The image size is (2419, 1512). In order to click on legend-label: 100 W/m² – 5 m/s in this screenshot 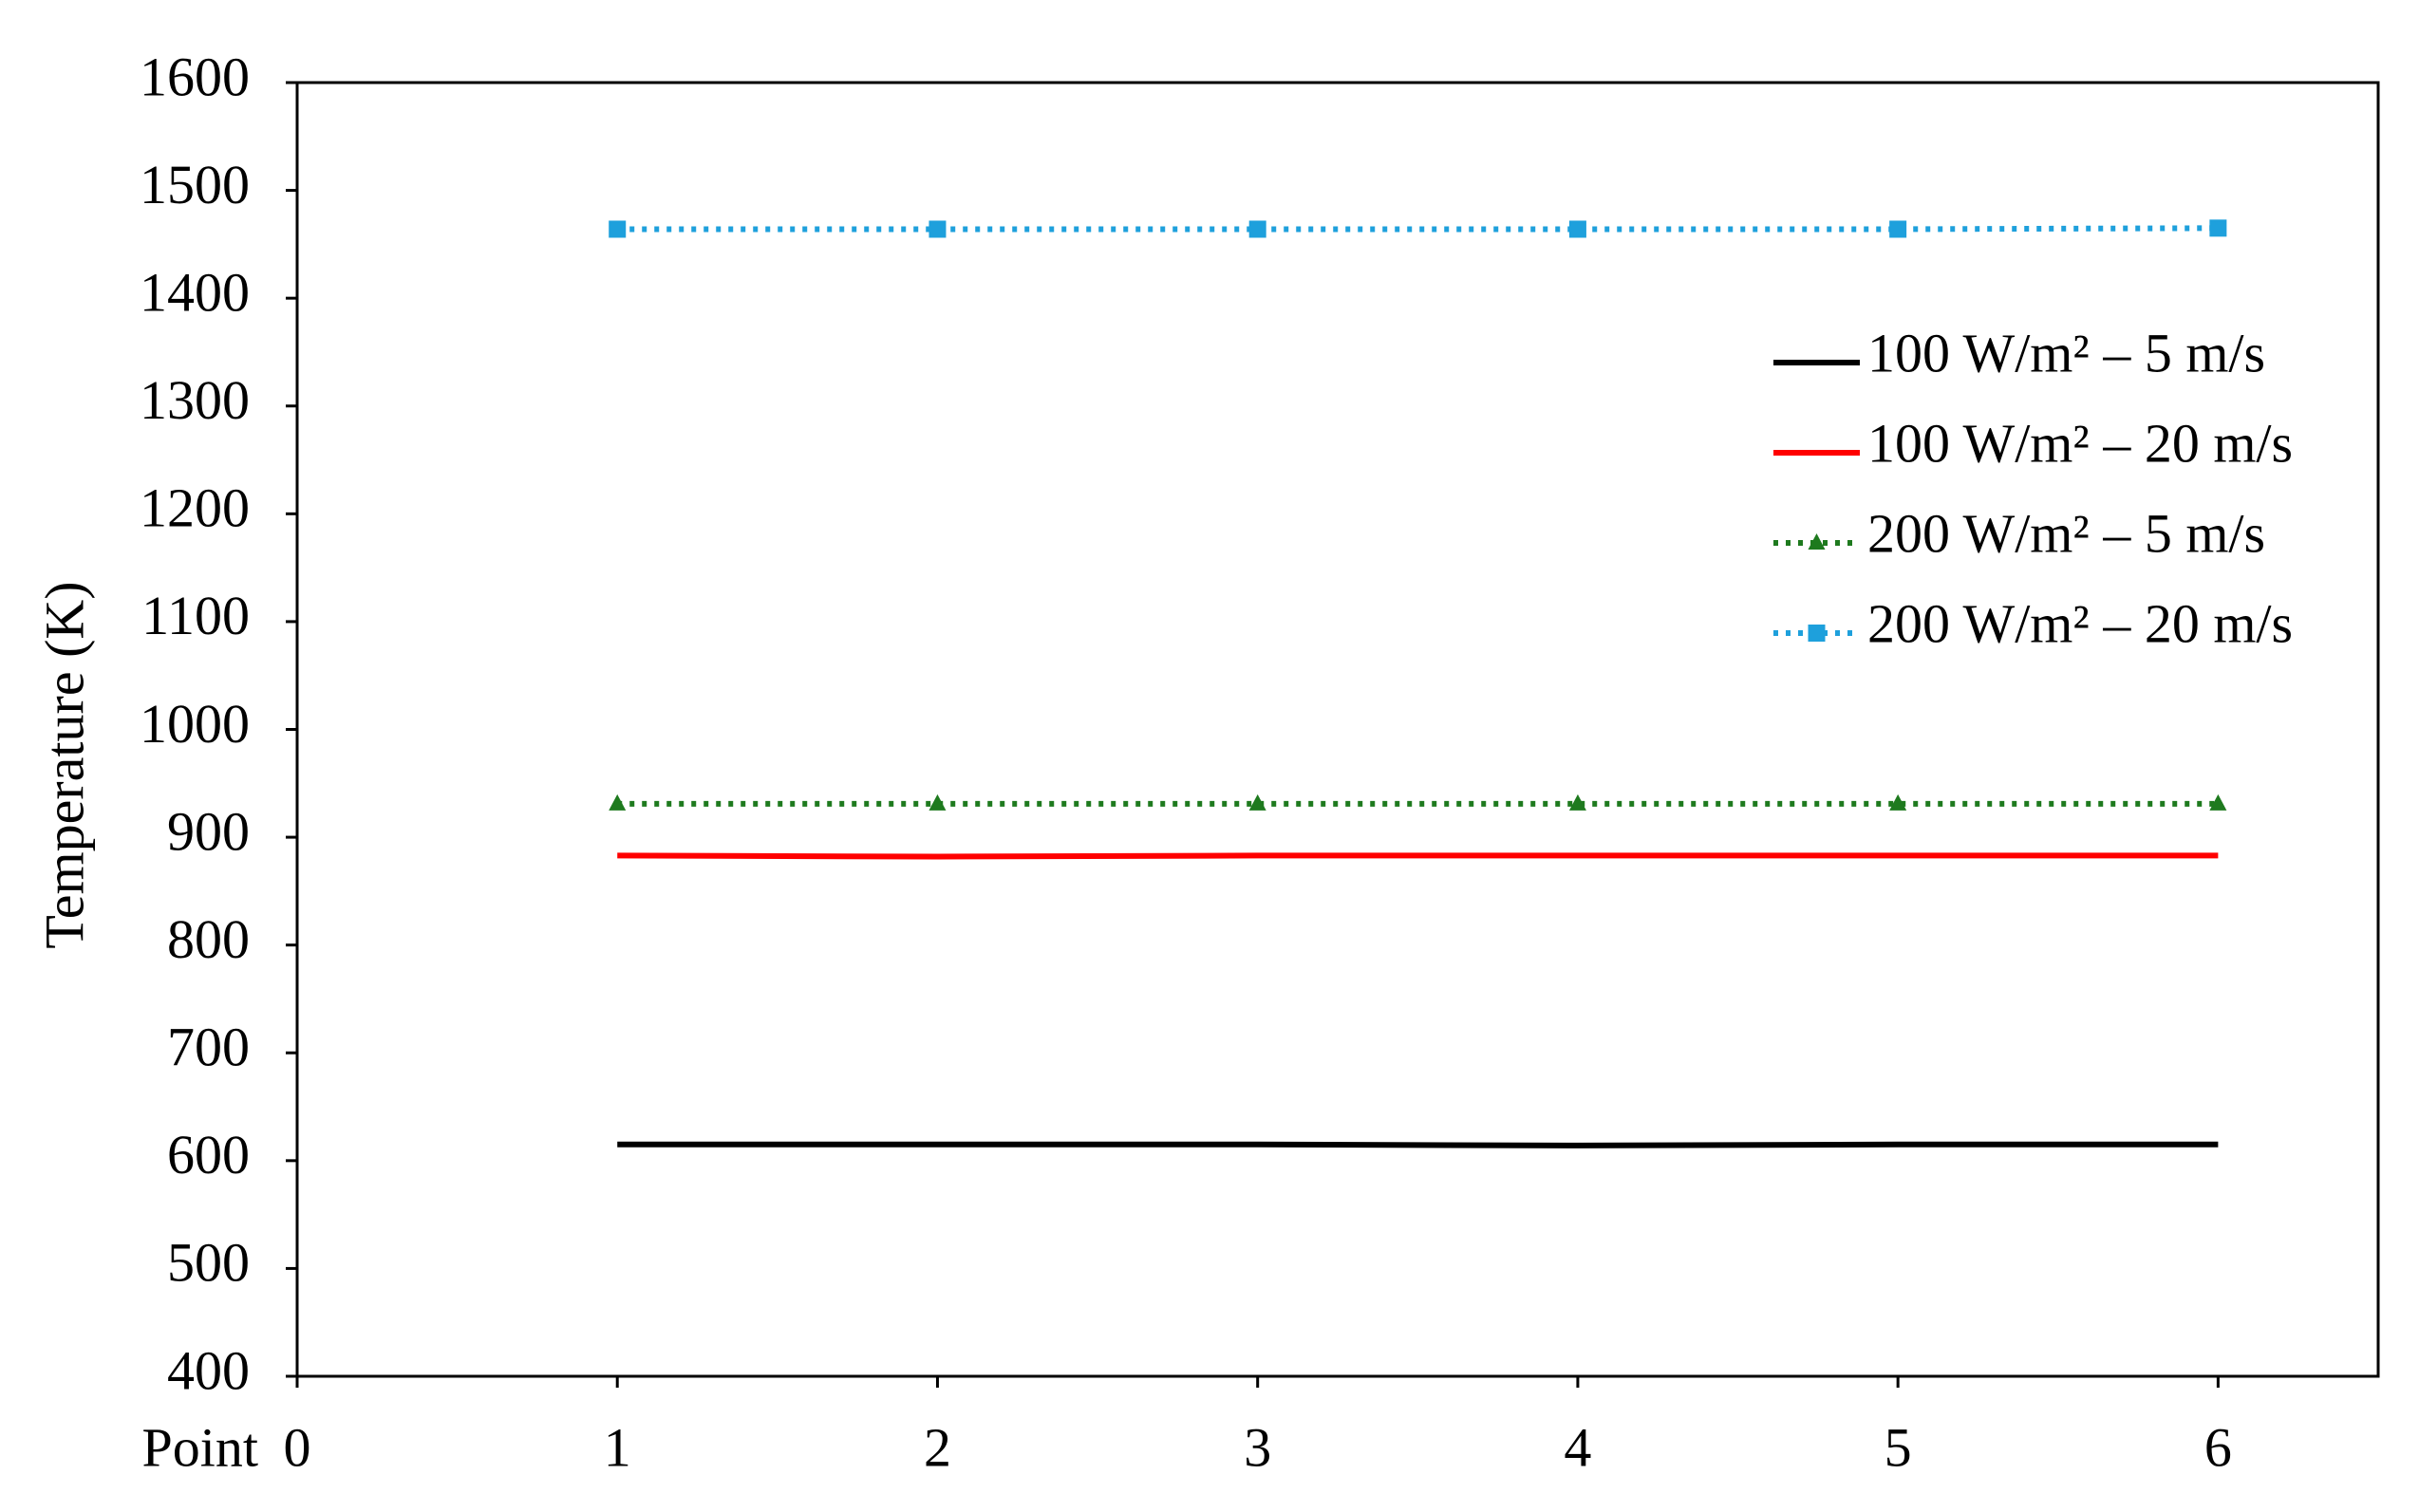, I will do `click(2066, 352)`.